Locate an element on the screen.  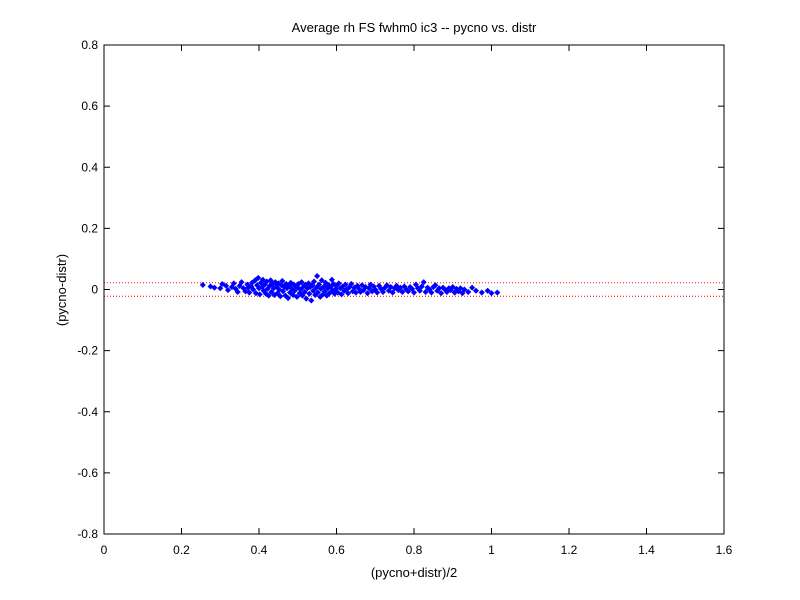
y-tick-label: 0.8 is located at coordinates (89, 45).